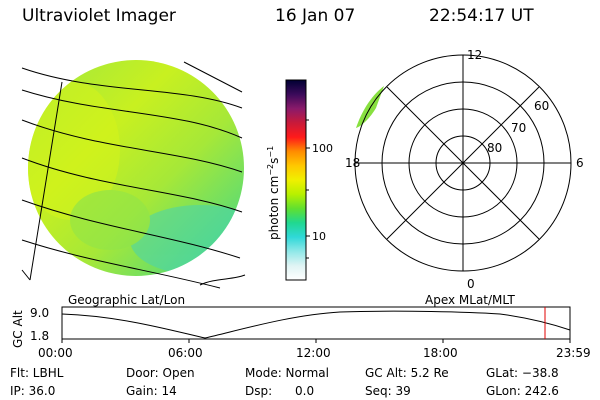 The image size is (600, 400). Describe the element at coordinates (160, 373) in the screenshot. I see `info-door: Door: Open` at that location.